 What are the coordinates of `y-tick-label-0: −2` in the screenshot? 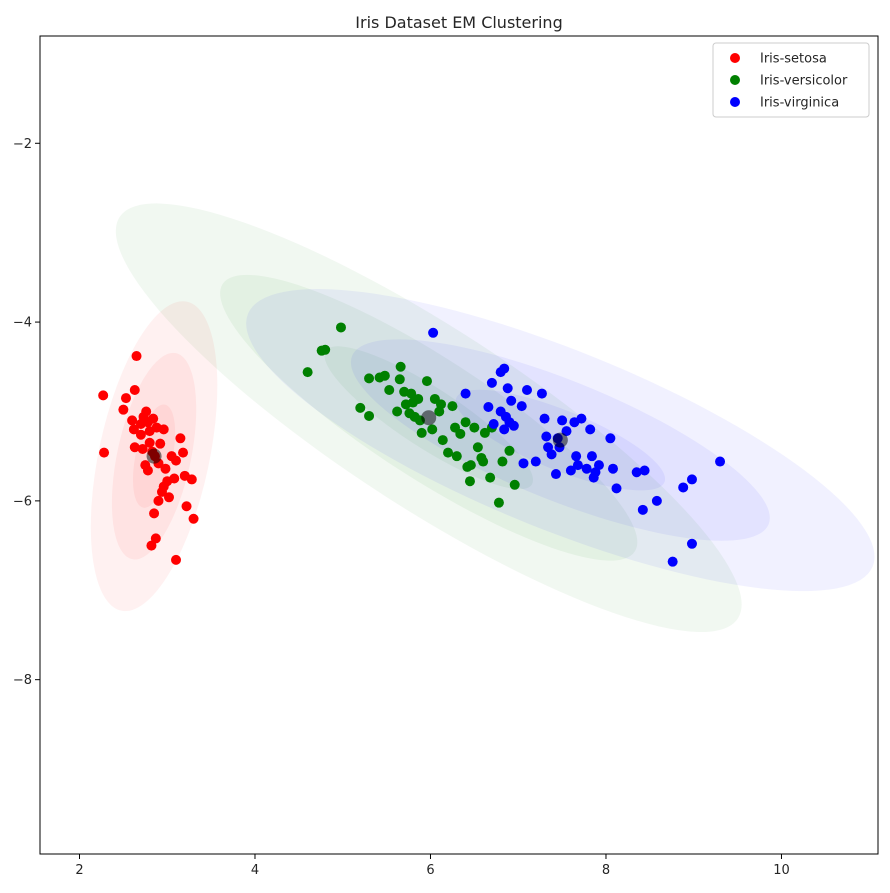 It's located at (22, 144).